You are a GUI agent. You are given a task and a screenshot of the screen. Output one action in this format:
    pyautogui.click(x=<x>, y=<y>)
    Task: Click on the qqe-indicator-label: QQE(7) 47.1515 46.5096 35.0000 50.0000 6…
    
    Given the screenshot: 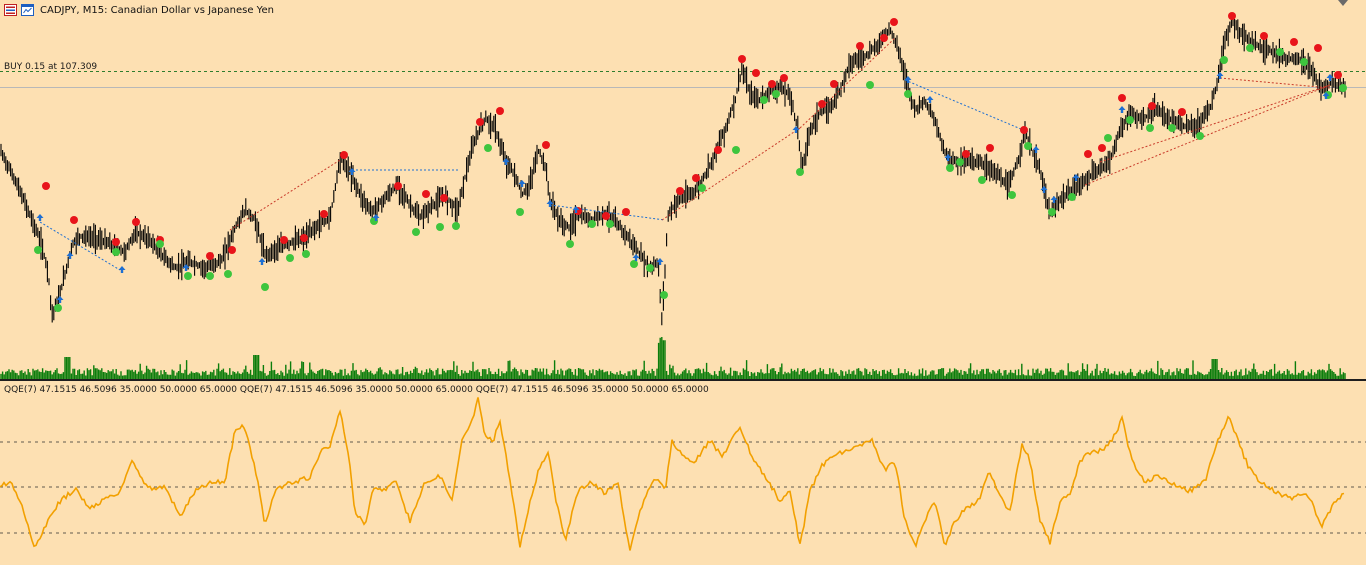 What is the action you would take?
    pyautogui.click(x=356, y=390)
    